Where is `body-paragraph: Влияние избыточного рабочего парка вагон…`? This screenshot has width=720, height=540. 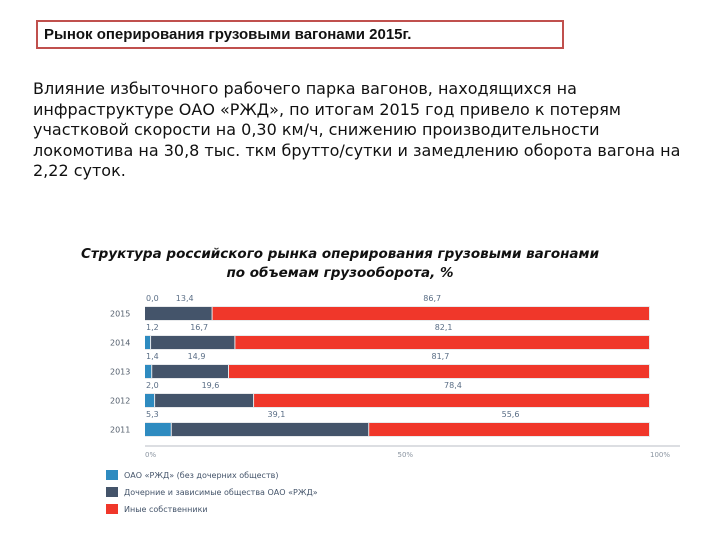 body-paragraph: Влияние избыточного рабочего парка вагон… is located at coordinates (327, 109).